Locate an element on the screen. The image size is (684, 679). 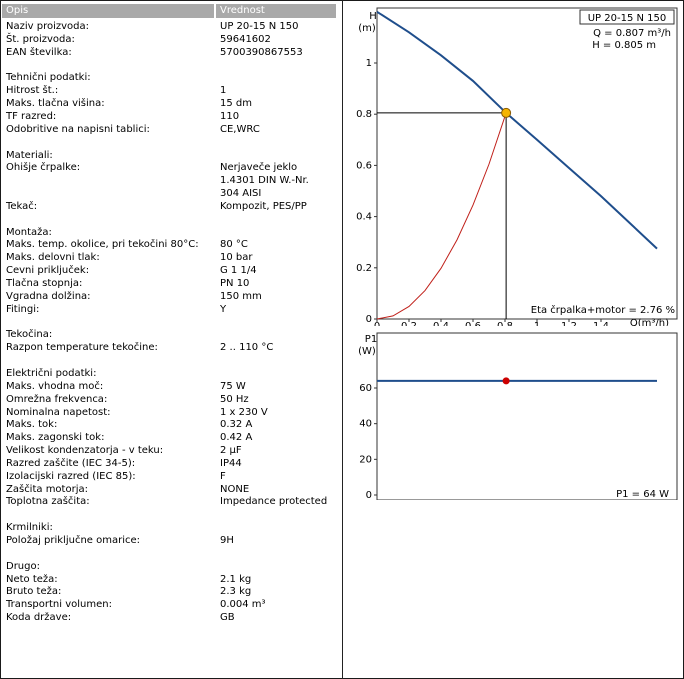
table-row: Neto teža: 2.1 kg is located at coordinates (171, 579).